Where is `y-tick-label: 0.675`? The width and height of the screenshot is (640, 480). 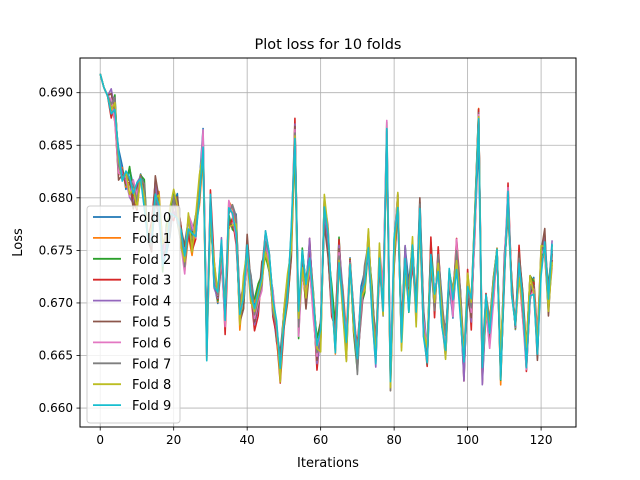 y-tick-label: 0.675 is located at coordinates (56, 250).